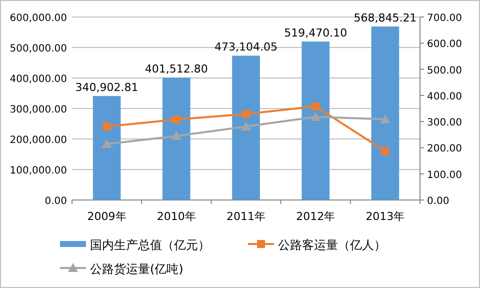  What do you see at coordinates (150, 245) in the screenshot?
I see `legend-label: 国内生产总值（亿元）` at bounding box center [150, 245].